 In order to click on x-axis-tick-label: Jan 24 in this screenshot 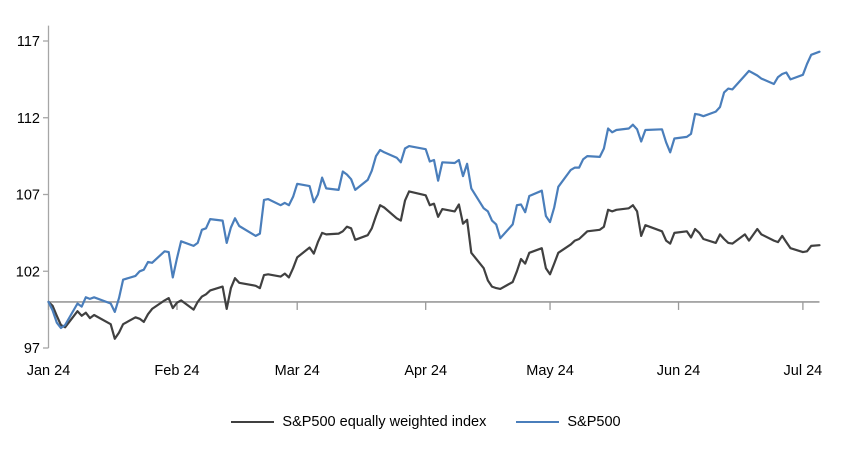, I will do `click(49, 371)`.